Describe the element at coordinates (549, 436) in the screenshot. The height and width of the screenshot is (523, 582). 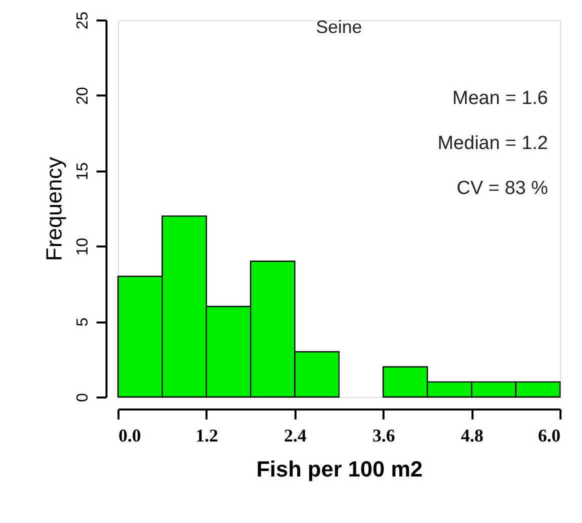
I see `x-tick-label: 6.0` at that location.